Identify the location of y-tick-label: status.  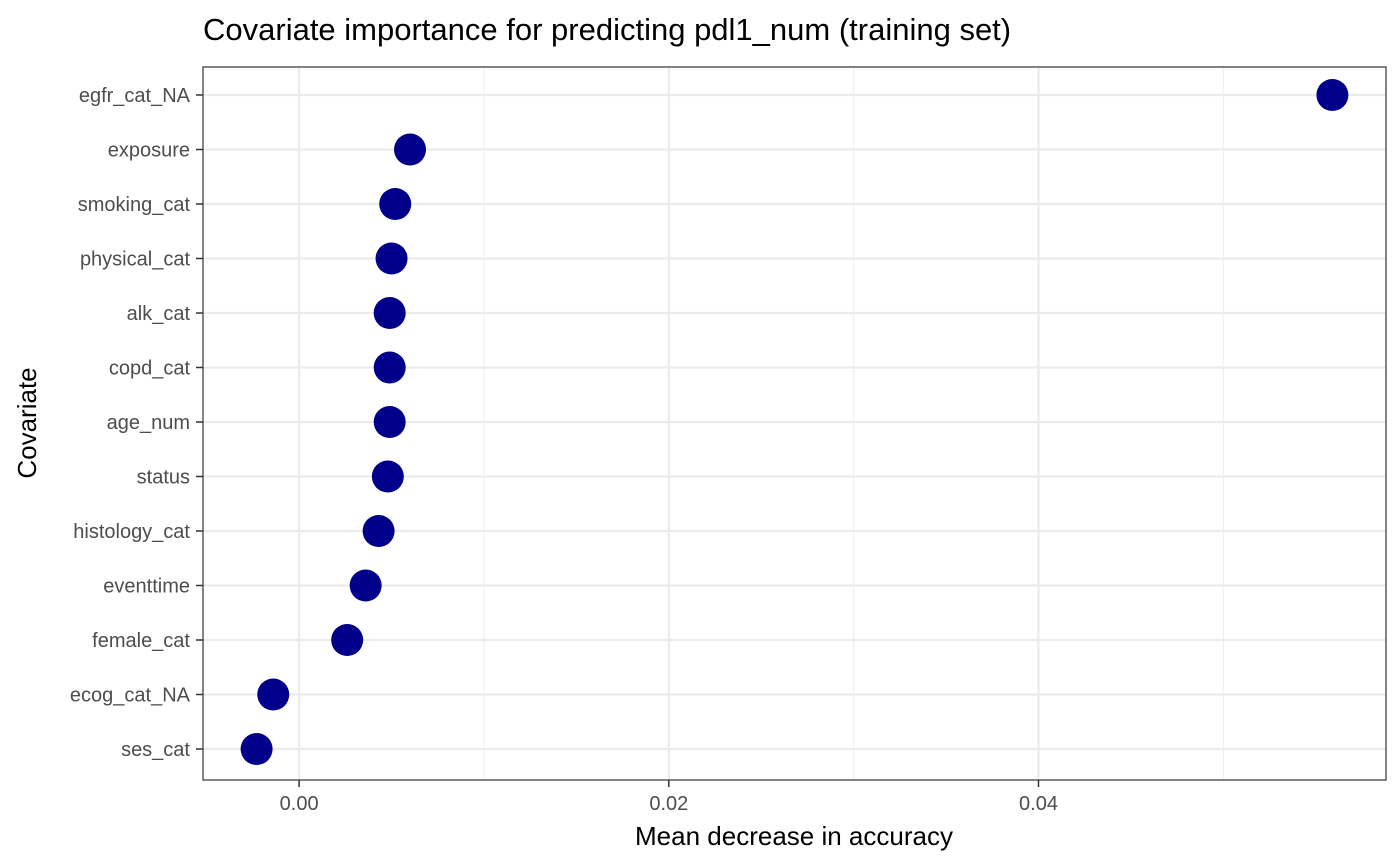
(163, 478).